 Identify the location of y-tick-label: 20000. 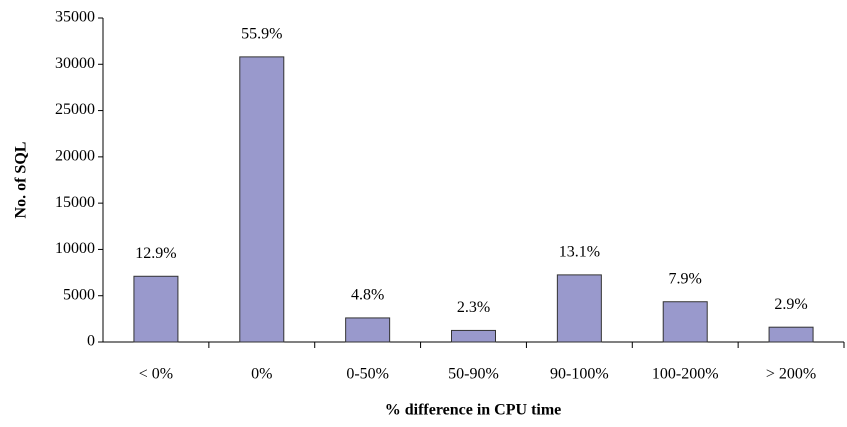
(75, 156).